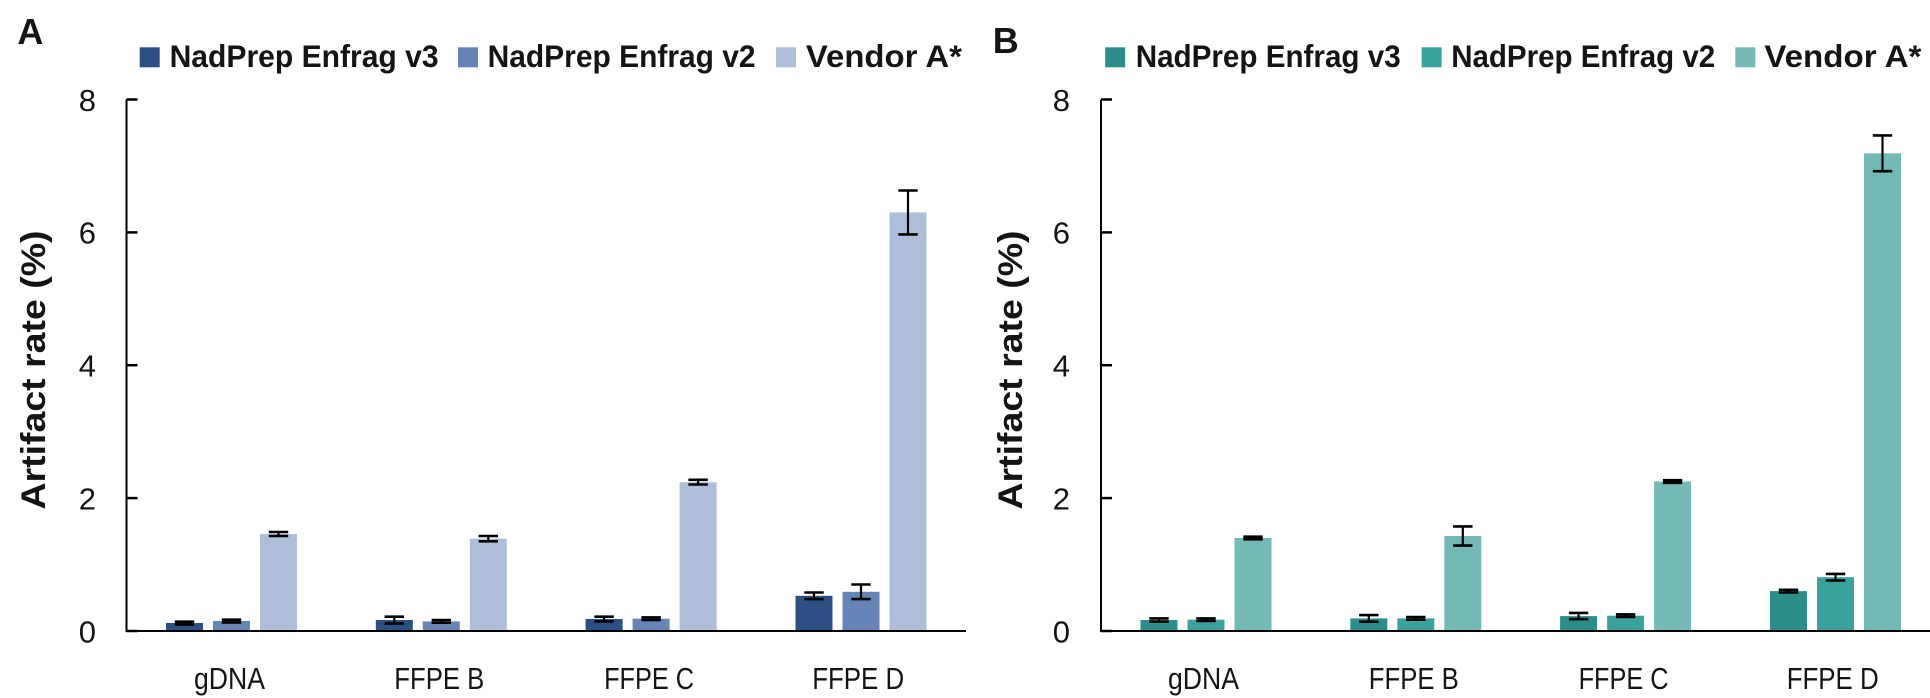 Image resolution: width=1930 pixels, height=698 pixels. I want to click on svg-text: A, so click(30, 31).